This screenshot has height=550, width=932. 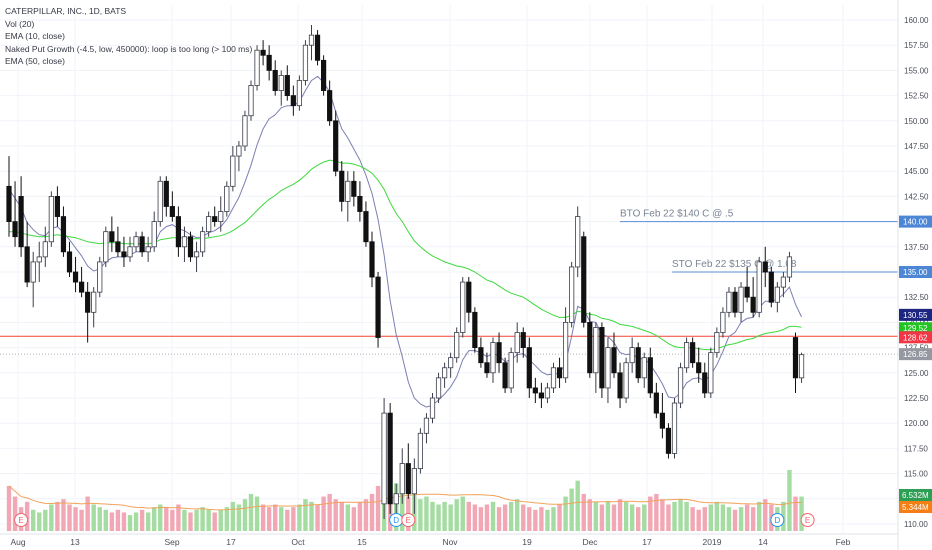 What do you see at coordinates (647, 542) in the screenshot?
I see `x-tick-label: 17` at bounding box center [647, 542].